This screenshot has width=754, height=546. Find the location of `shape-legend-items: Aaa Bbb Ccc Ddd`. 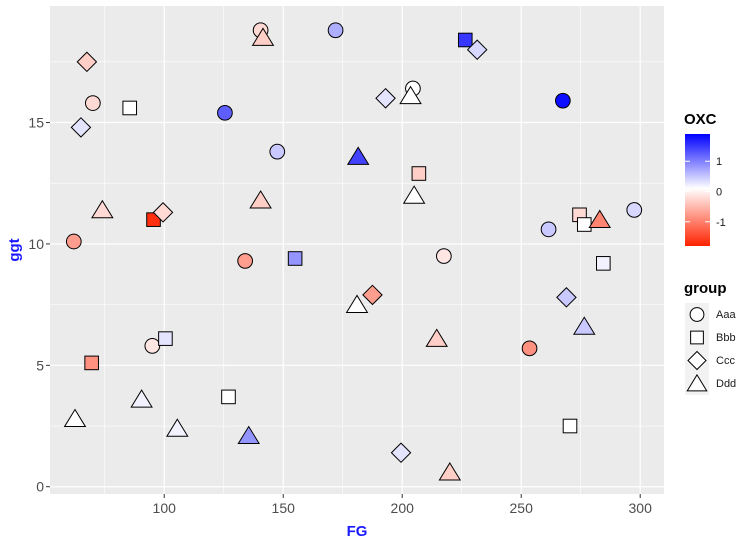

shape-legend-items: Aaa Bbb Ccc Ddd is located at coordinates (710, 349).